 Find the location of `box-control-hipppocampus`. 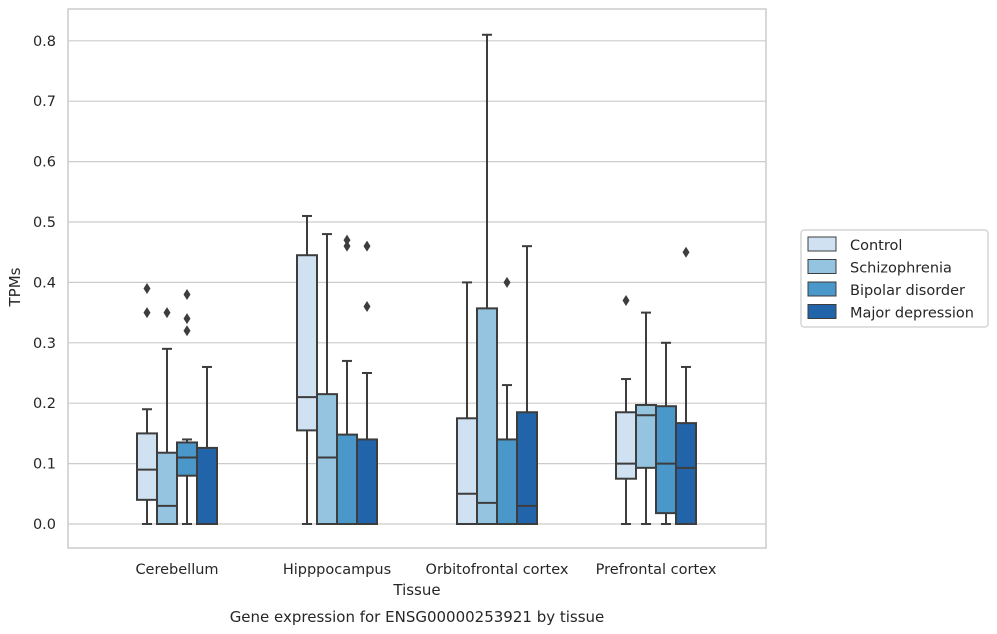

box-control-hipppocampus is located at coordinates (307, 369).